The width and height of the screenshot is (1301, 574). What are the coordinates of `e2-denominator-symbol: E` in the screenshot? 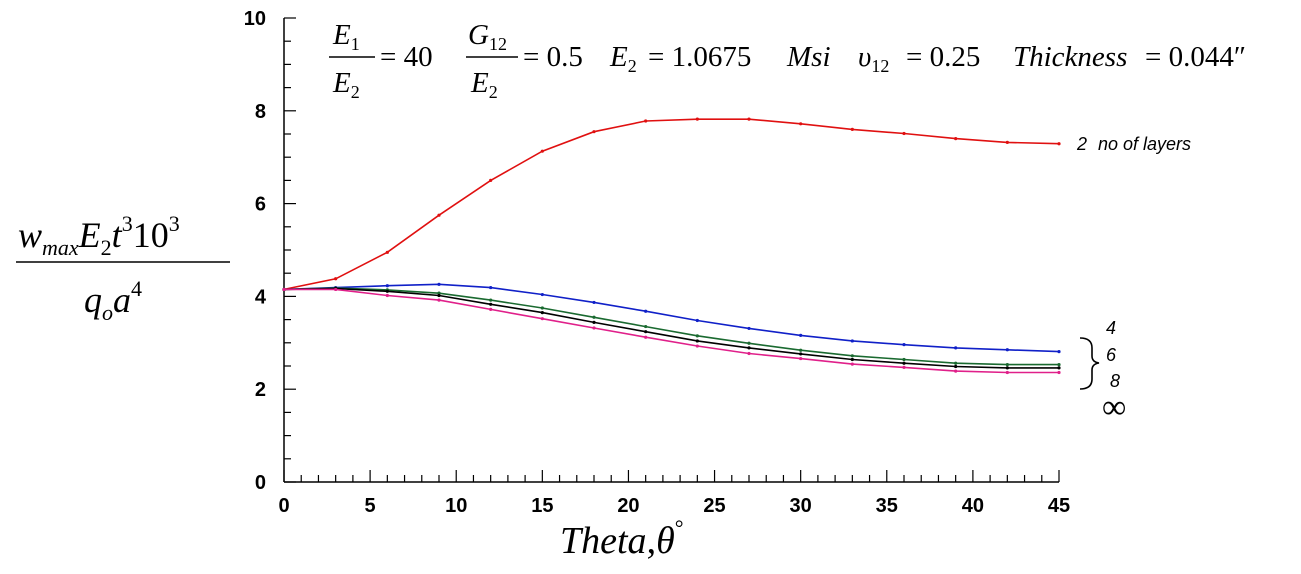 It's located at (479, 83).